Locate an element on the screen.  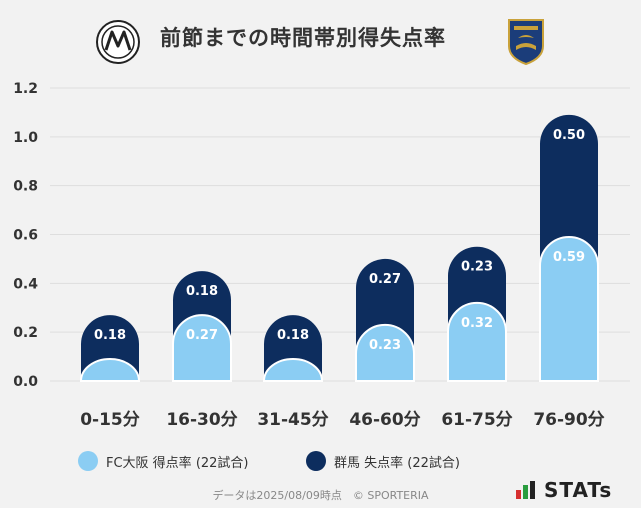
x-category-label: 31-45分 is located at coordinates (292, 420).